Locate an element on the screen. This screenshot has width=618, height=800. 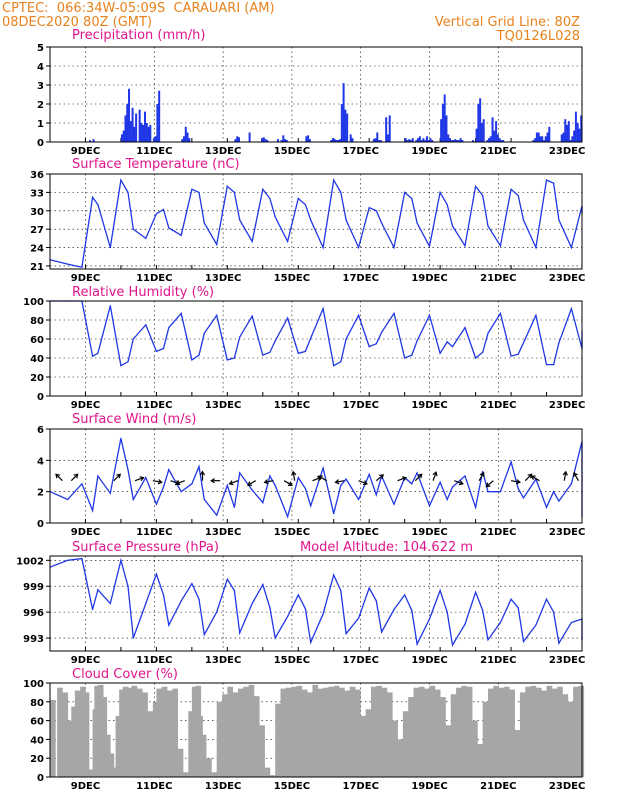
y-tick-label: 24 is located at coordinates (37, 249).